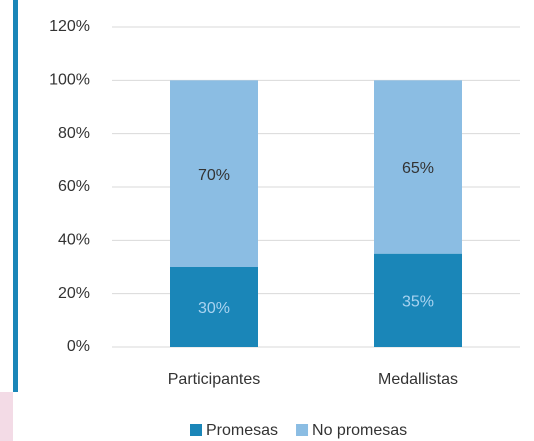 The height and width of the screenshot is (441, 534). What do you see at coordinates (69, 80) in the screenshot?
I see `y-tick-label: 100%` at bounding box center [69, 80].